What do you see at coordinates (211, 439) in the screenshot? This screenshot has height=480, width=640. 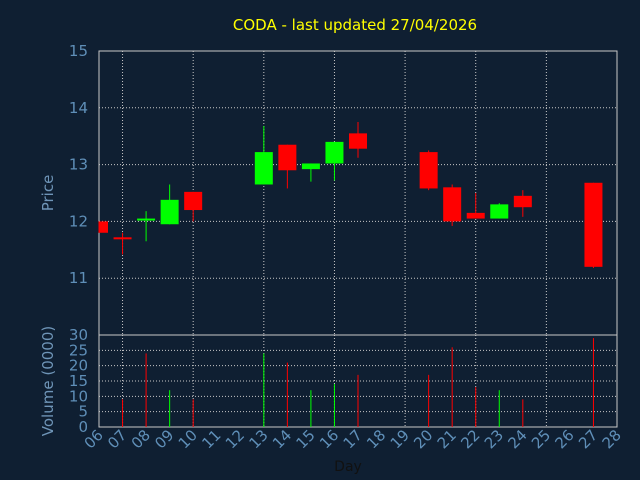 I see `x-tick-label: 11` at bounding box center [211, 439].